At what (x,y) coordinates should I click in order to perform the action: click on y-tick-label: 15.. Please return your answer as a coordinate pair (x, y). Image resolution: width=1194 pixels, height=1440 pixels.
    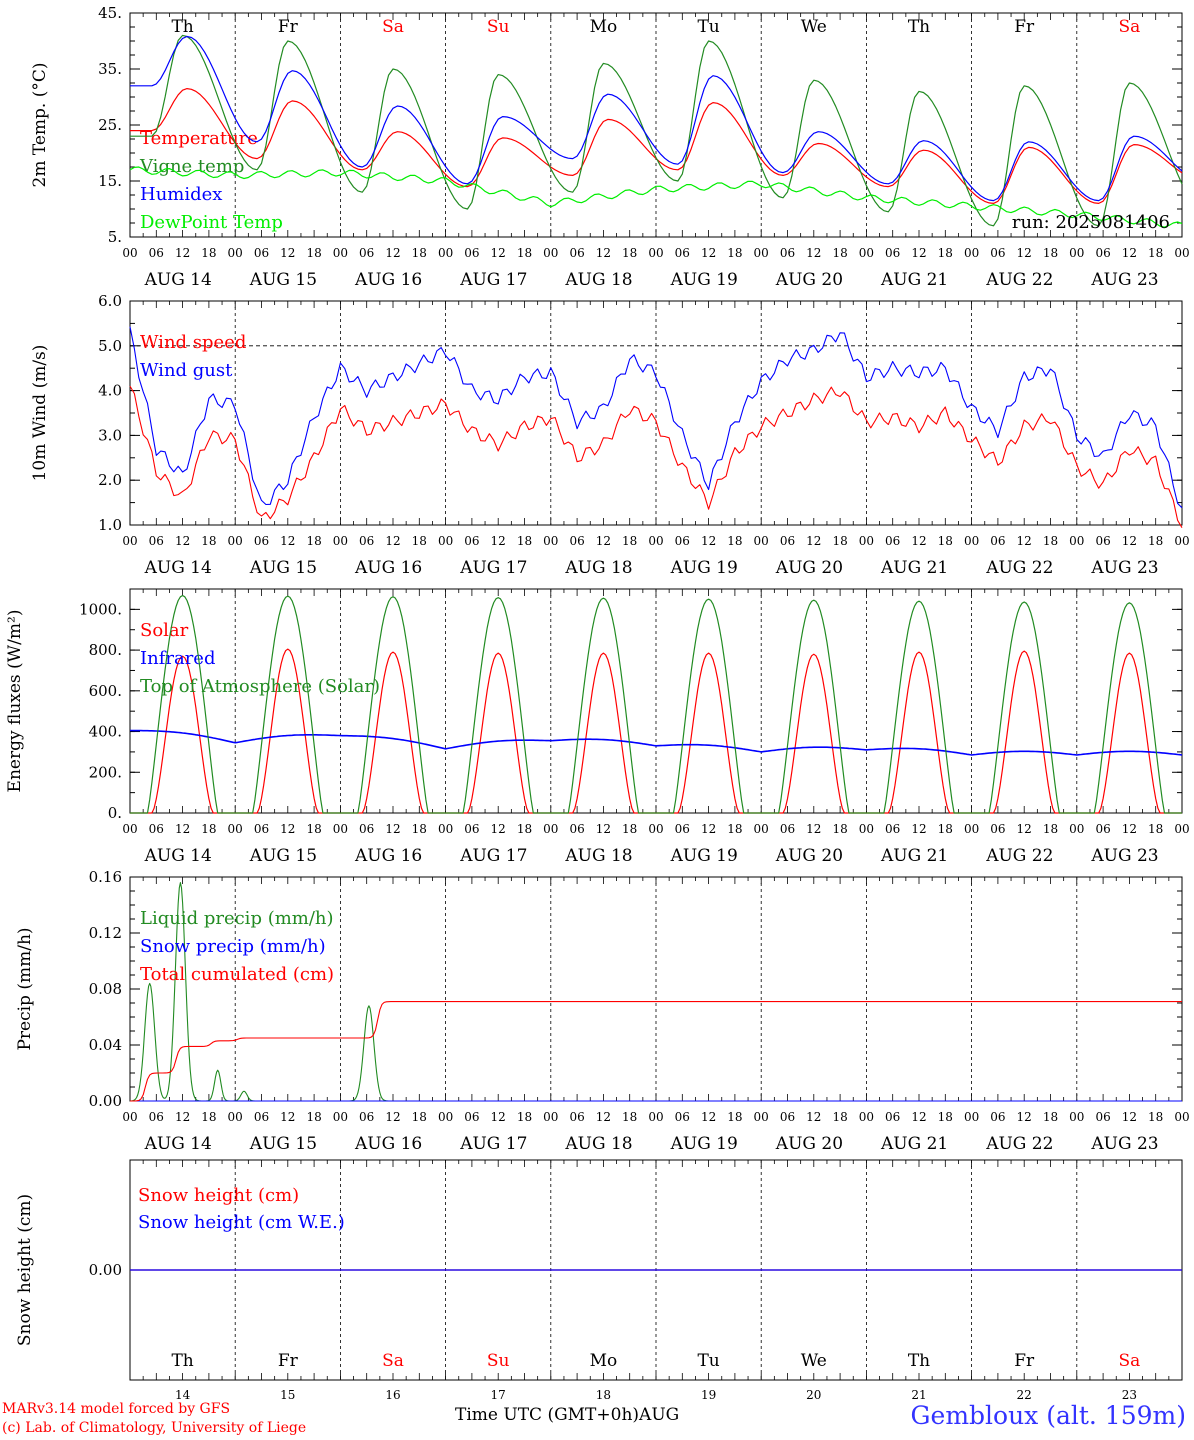
    Looking at the image, I should click on (110, 181).